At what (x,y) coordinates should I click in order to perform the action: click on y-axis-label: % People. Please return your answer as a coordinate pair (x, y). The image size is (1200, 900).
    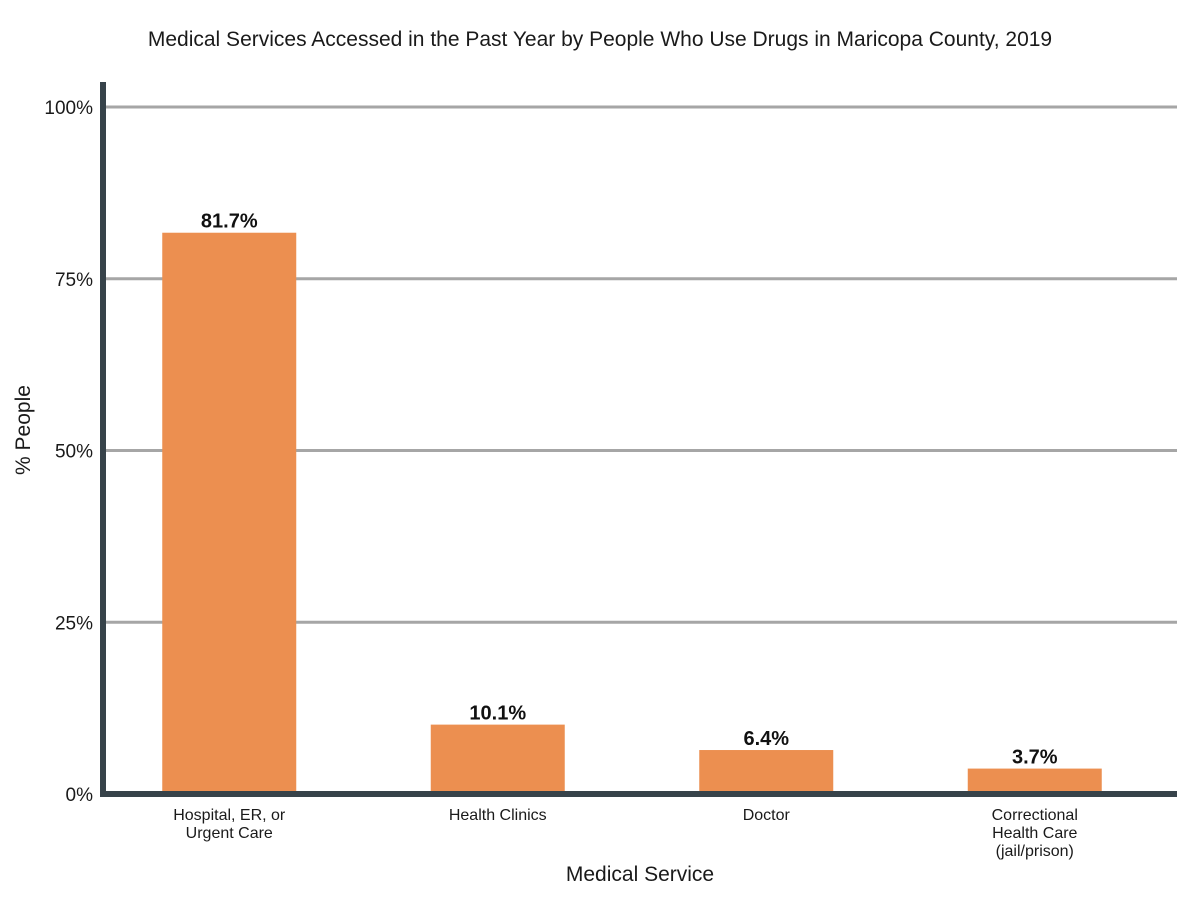
    Looking at the image, I should click on (23, 430).